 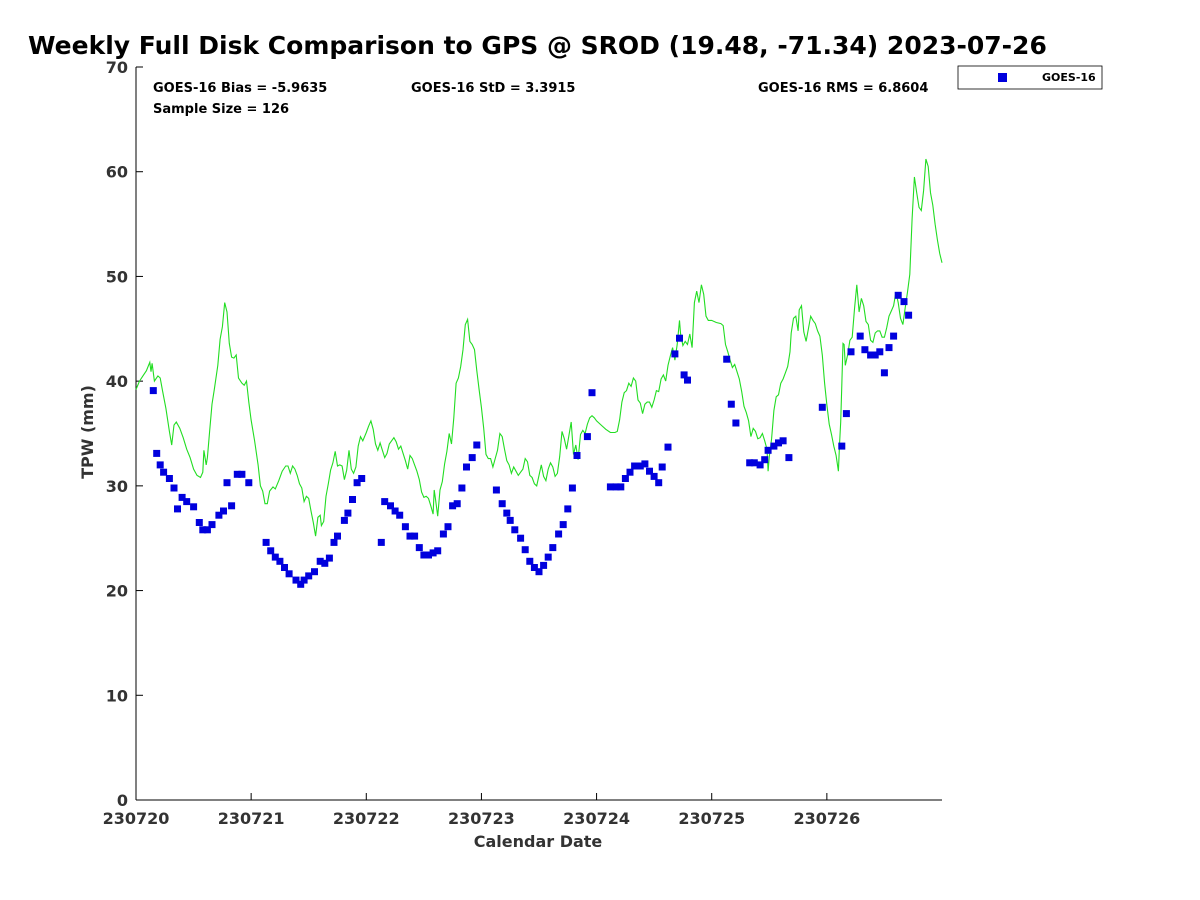 I want to click on sample-size-stat: Sample Size = 126, so click(x=221, y=109).